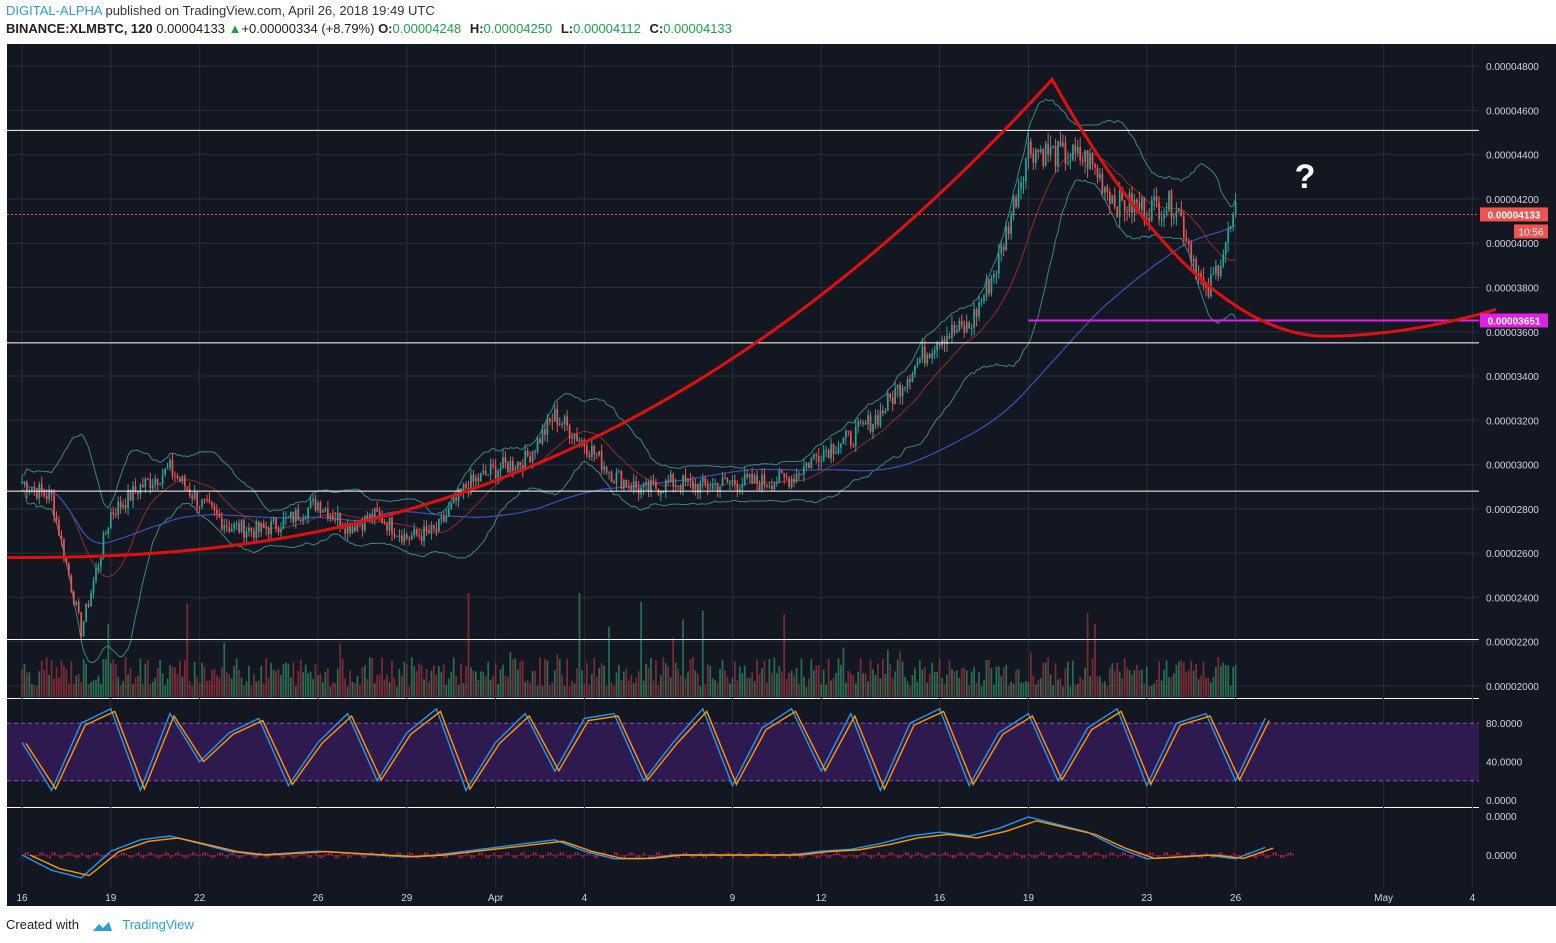 This screenshot has width=1556, height=943. I want to click on author-name: DIGITAL-ALPHA, so click(54, 10).